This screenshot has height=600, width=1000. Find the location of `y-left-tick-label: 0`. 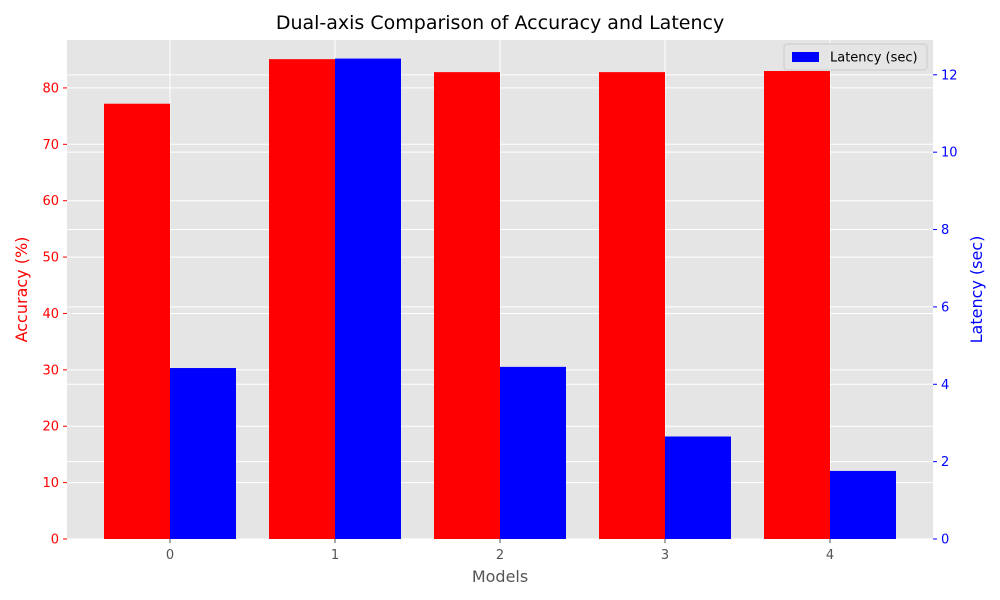

y-left-tick-label: 0 is located at coordinates (55, 540).